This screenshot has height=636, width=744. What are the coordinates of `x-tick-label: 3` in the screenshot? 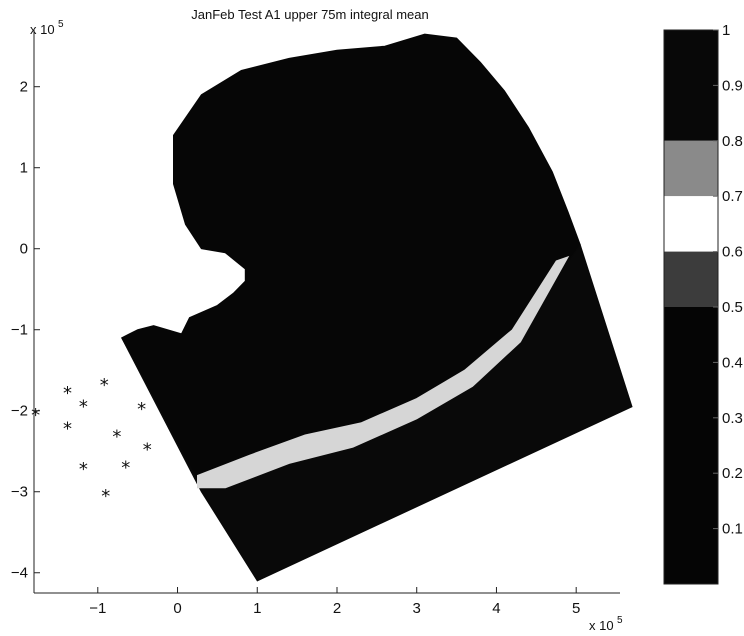 It's located at (417, 608).